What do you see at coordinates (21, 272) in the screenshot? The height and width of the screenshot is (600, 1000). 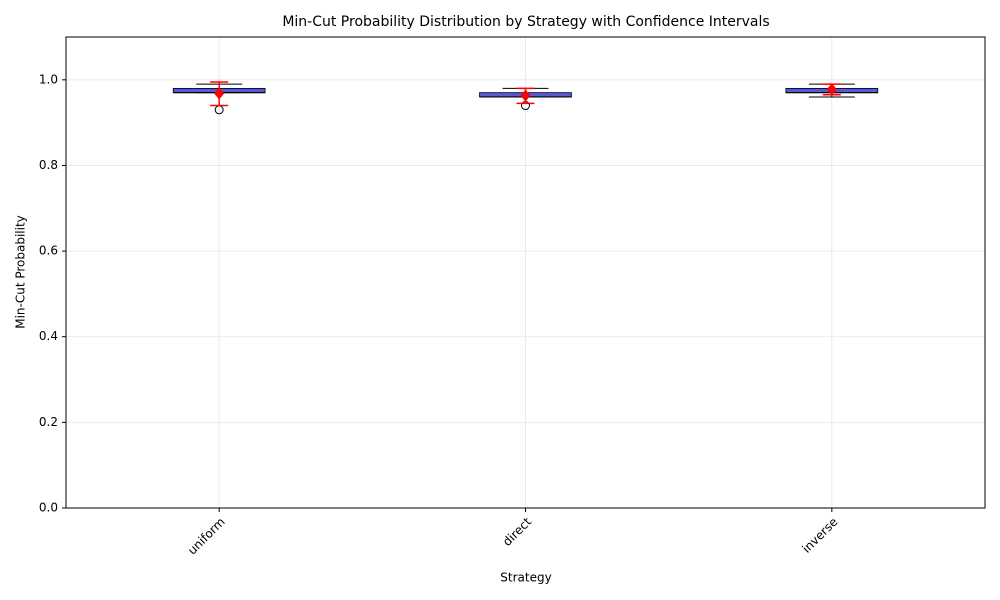 I see `y-axis-label: Min-Cut Probability` at bounding box center [21, 272].